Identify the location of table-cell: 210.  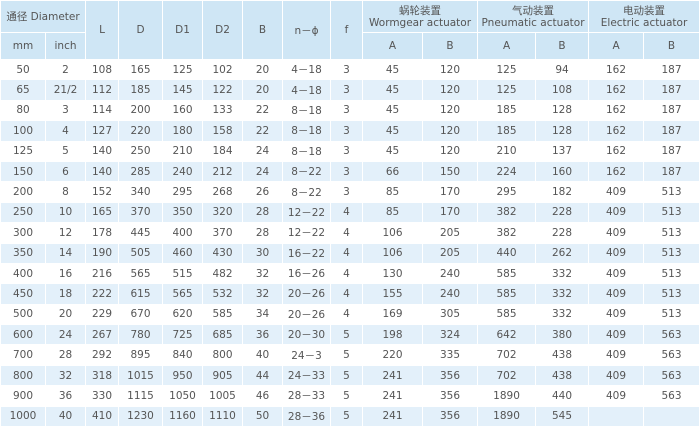
(183, 151).